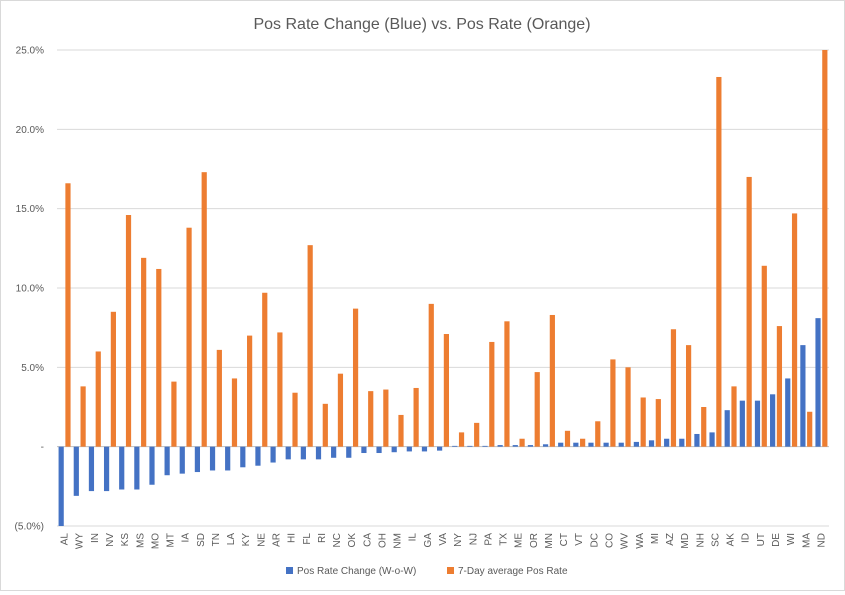  I want to click on bar-pos-rate-change-dc, so click(591, 444).